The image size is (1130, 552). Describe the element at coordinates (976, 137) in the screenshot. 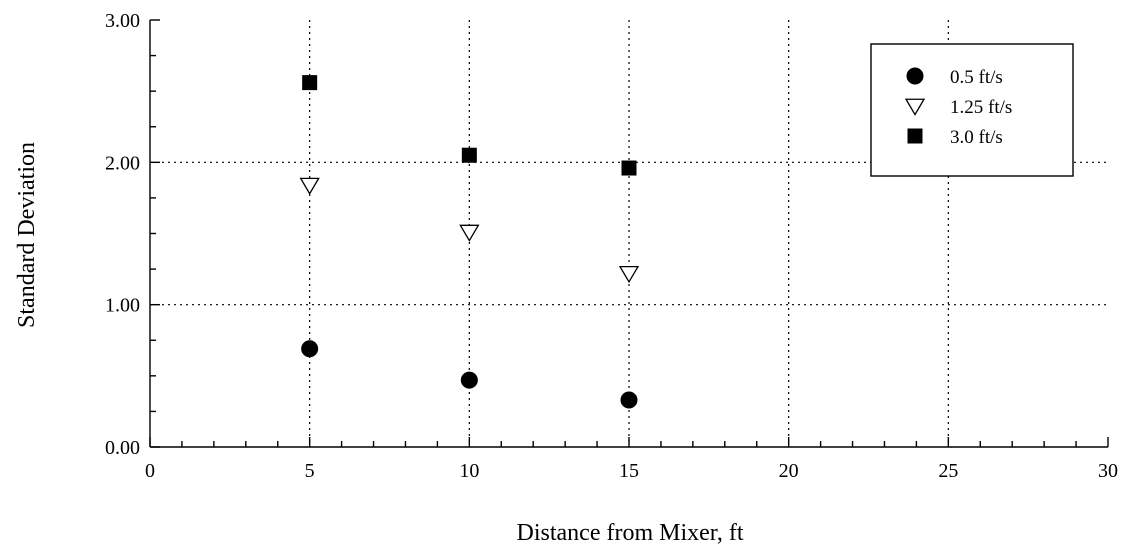

I see `legend-label: 3.0 ft/s` at that location.